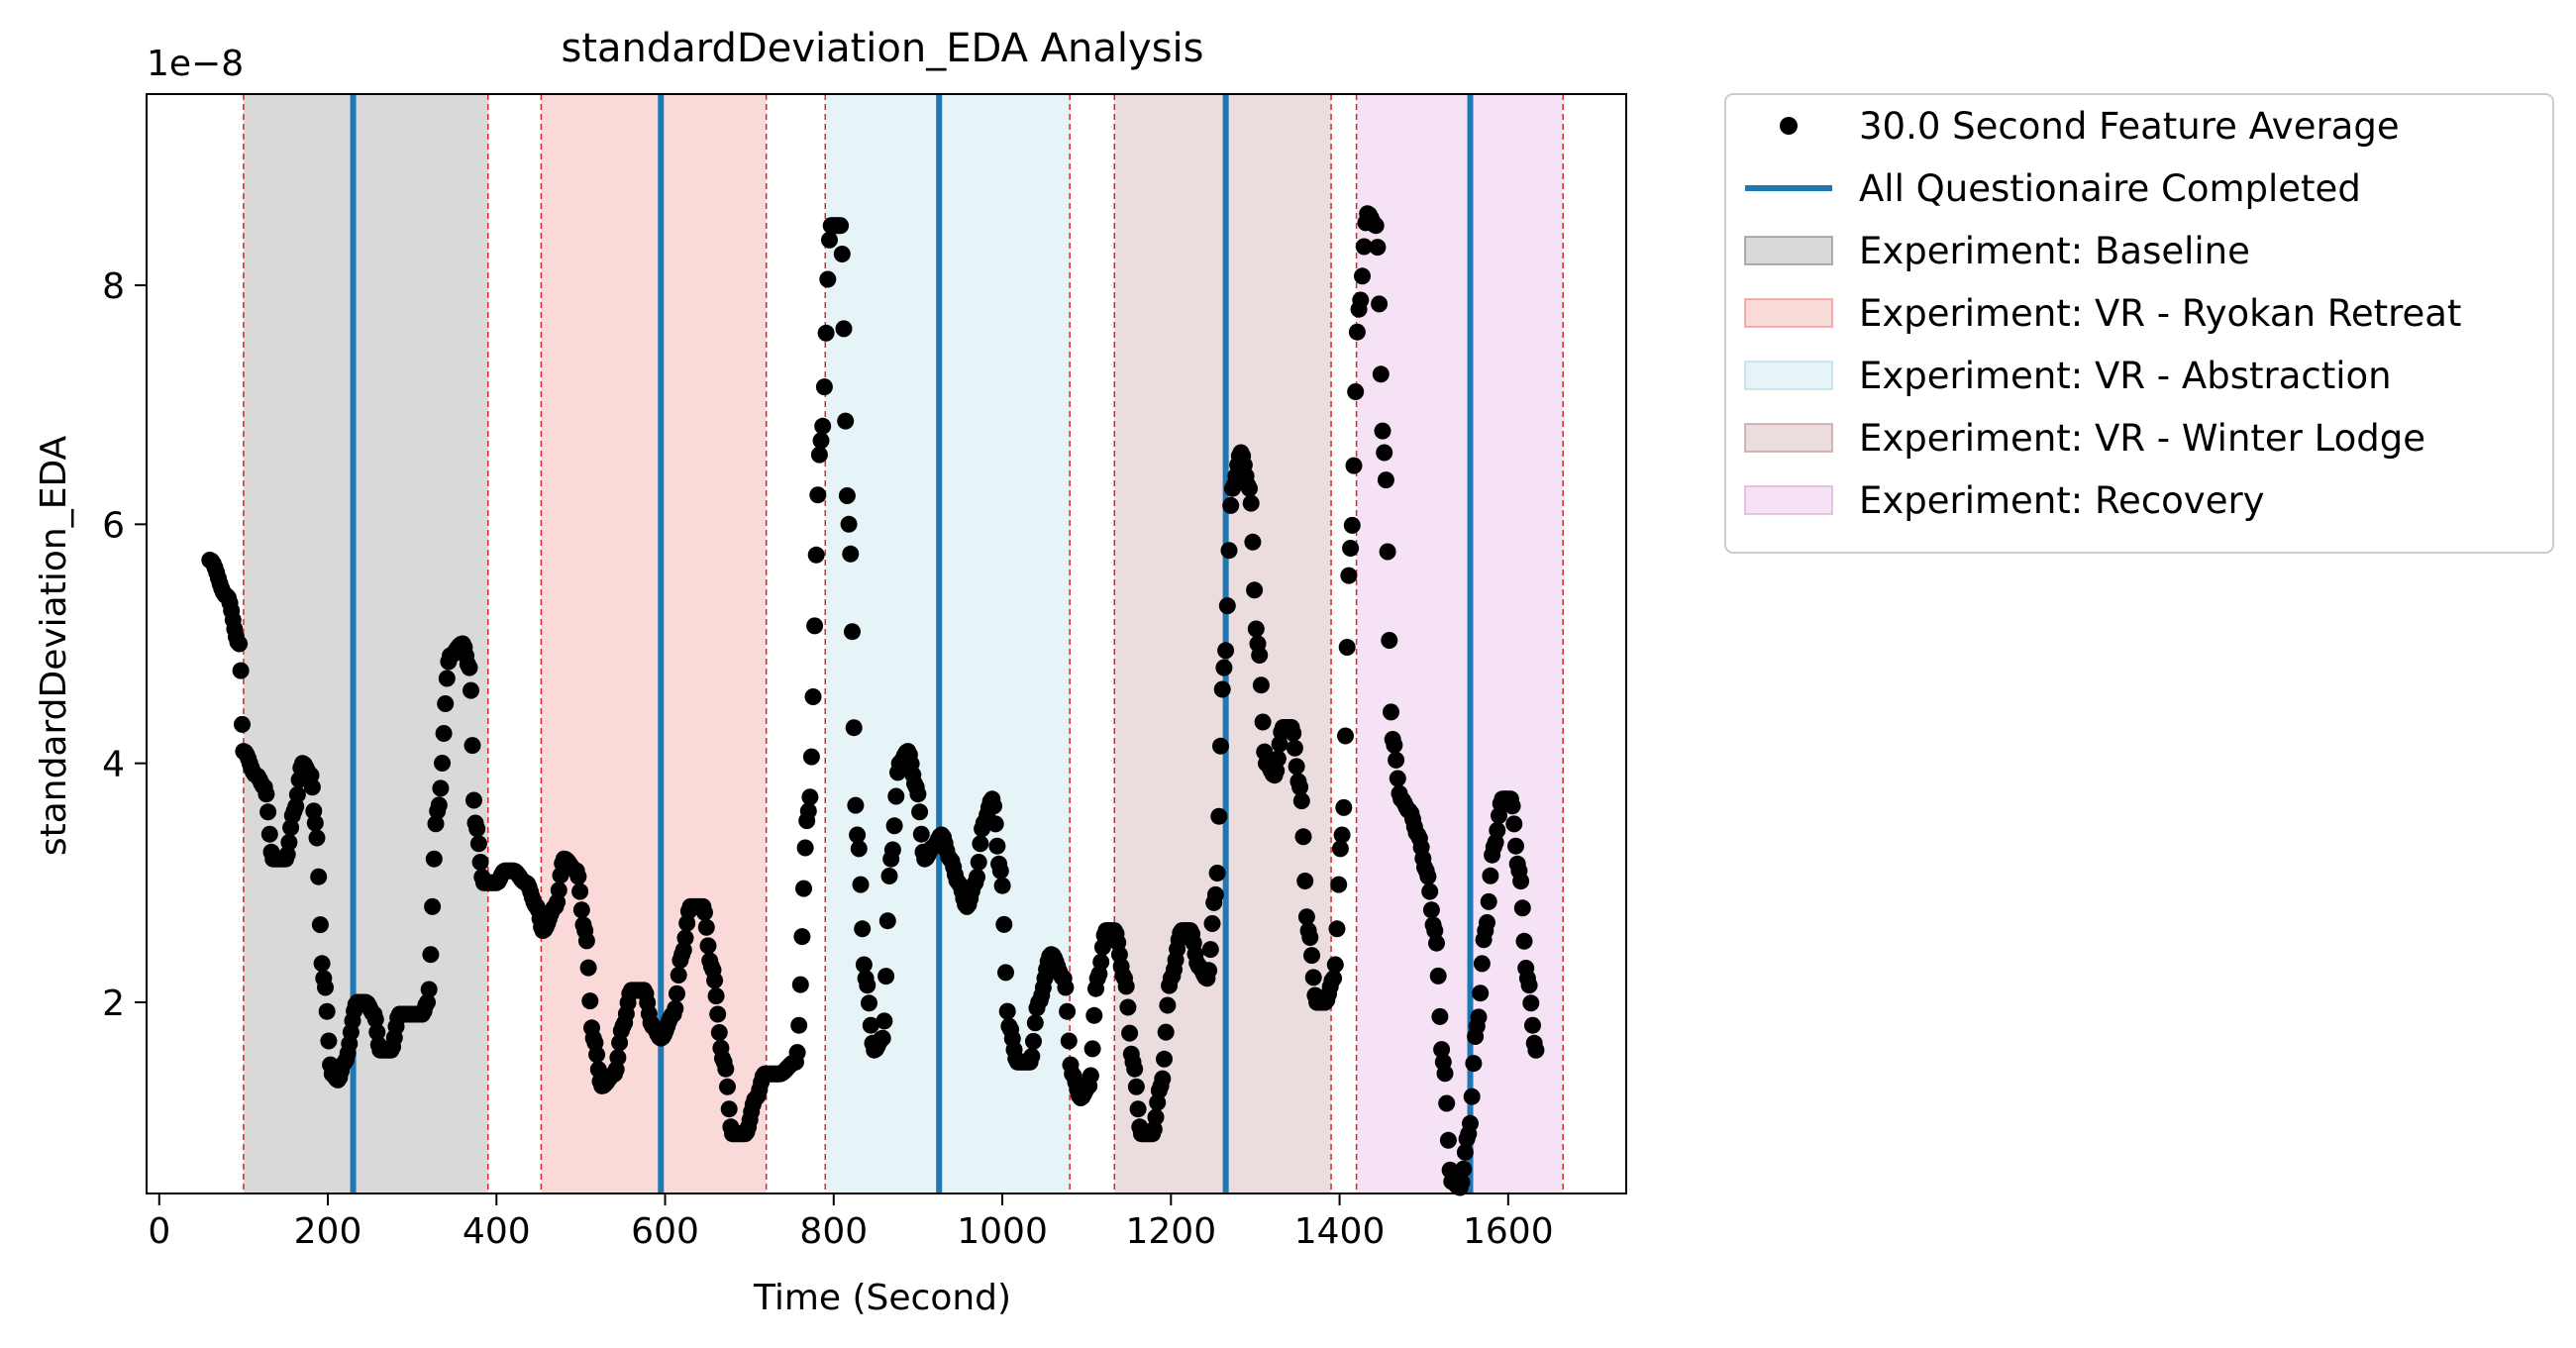 The image size is (2576, 1348). I want to click on x-tick-label-4: 800, so click(833, 1231).